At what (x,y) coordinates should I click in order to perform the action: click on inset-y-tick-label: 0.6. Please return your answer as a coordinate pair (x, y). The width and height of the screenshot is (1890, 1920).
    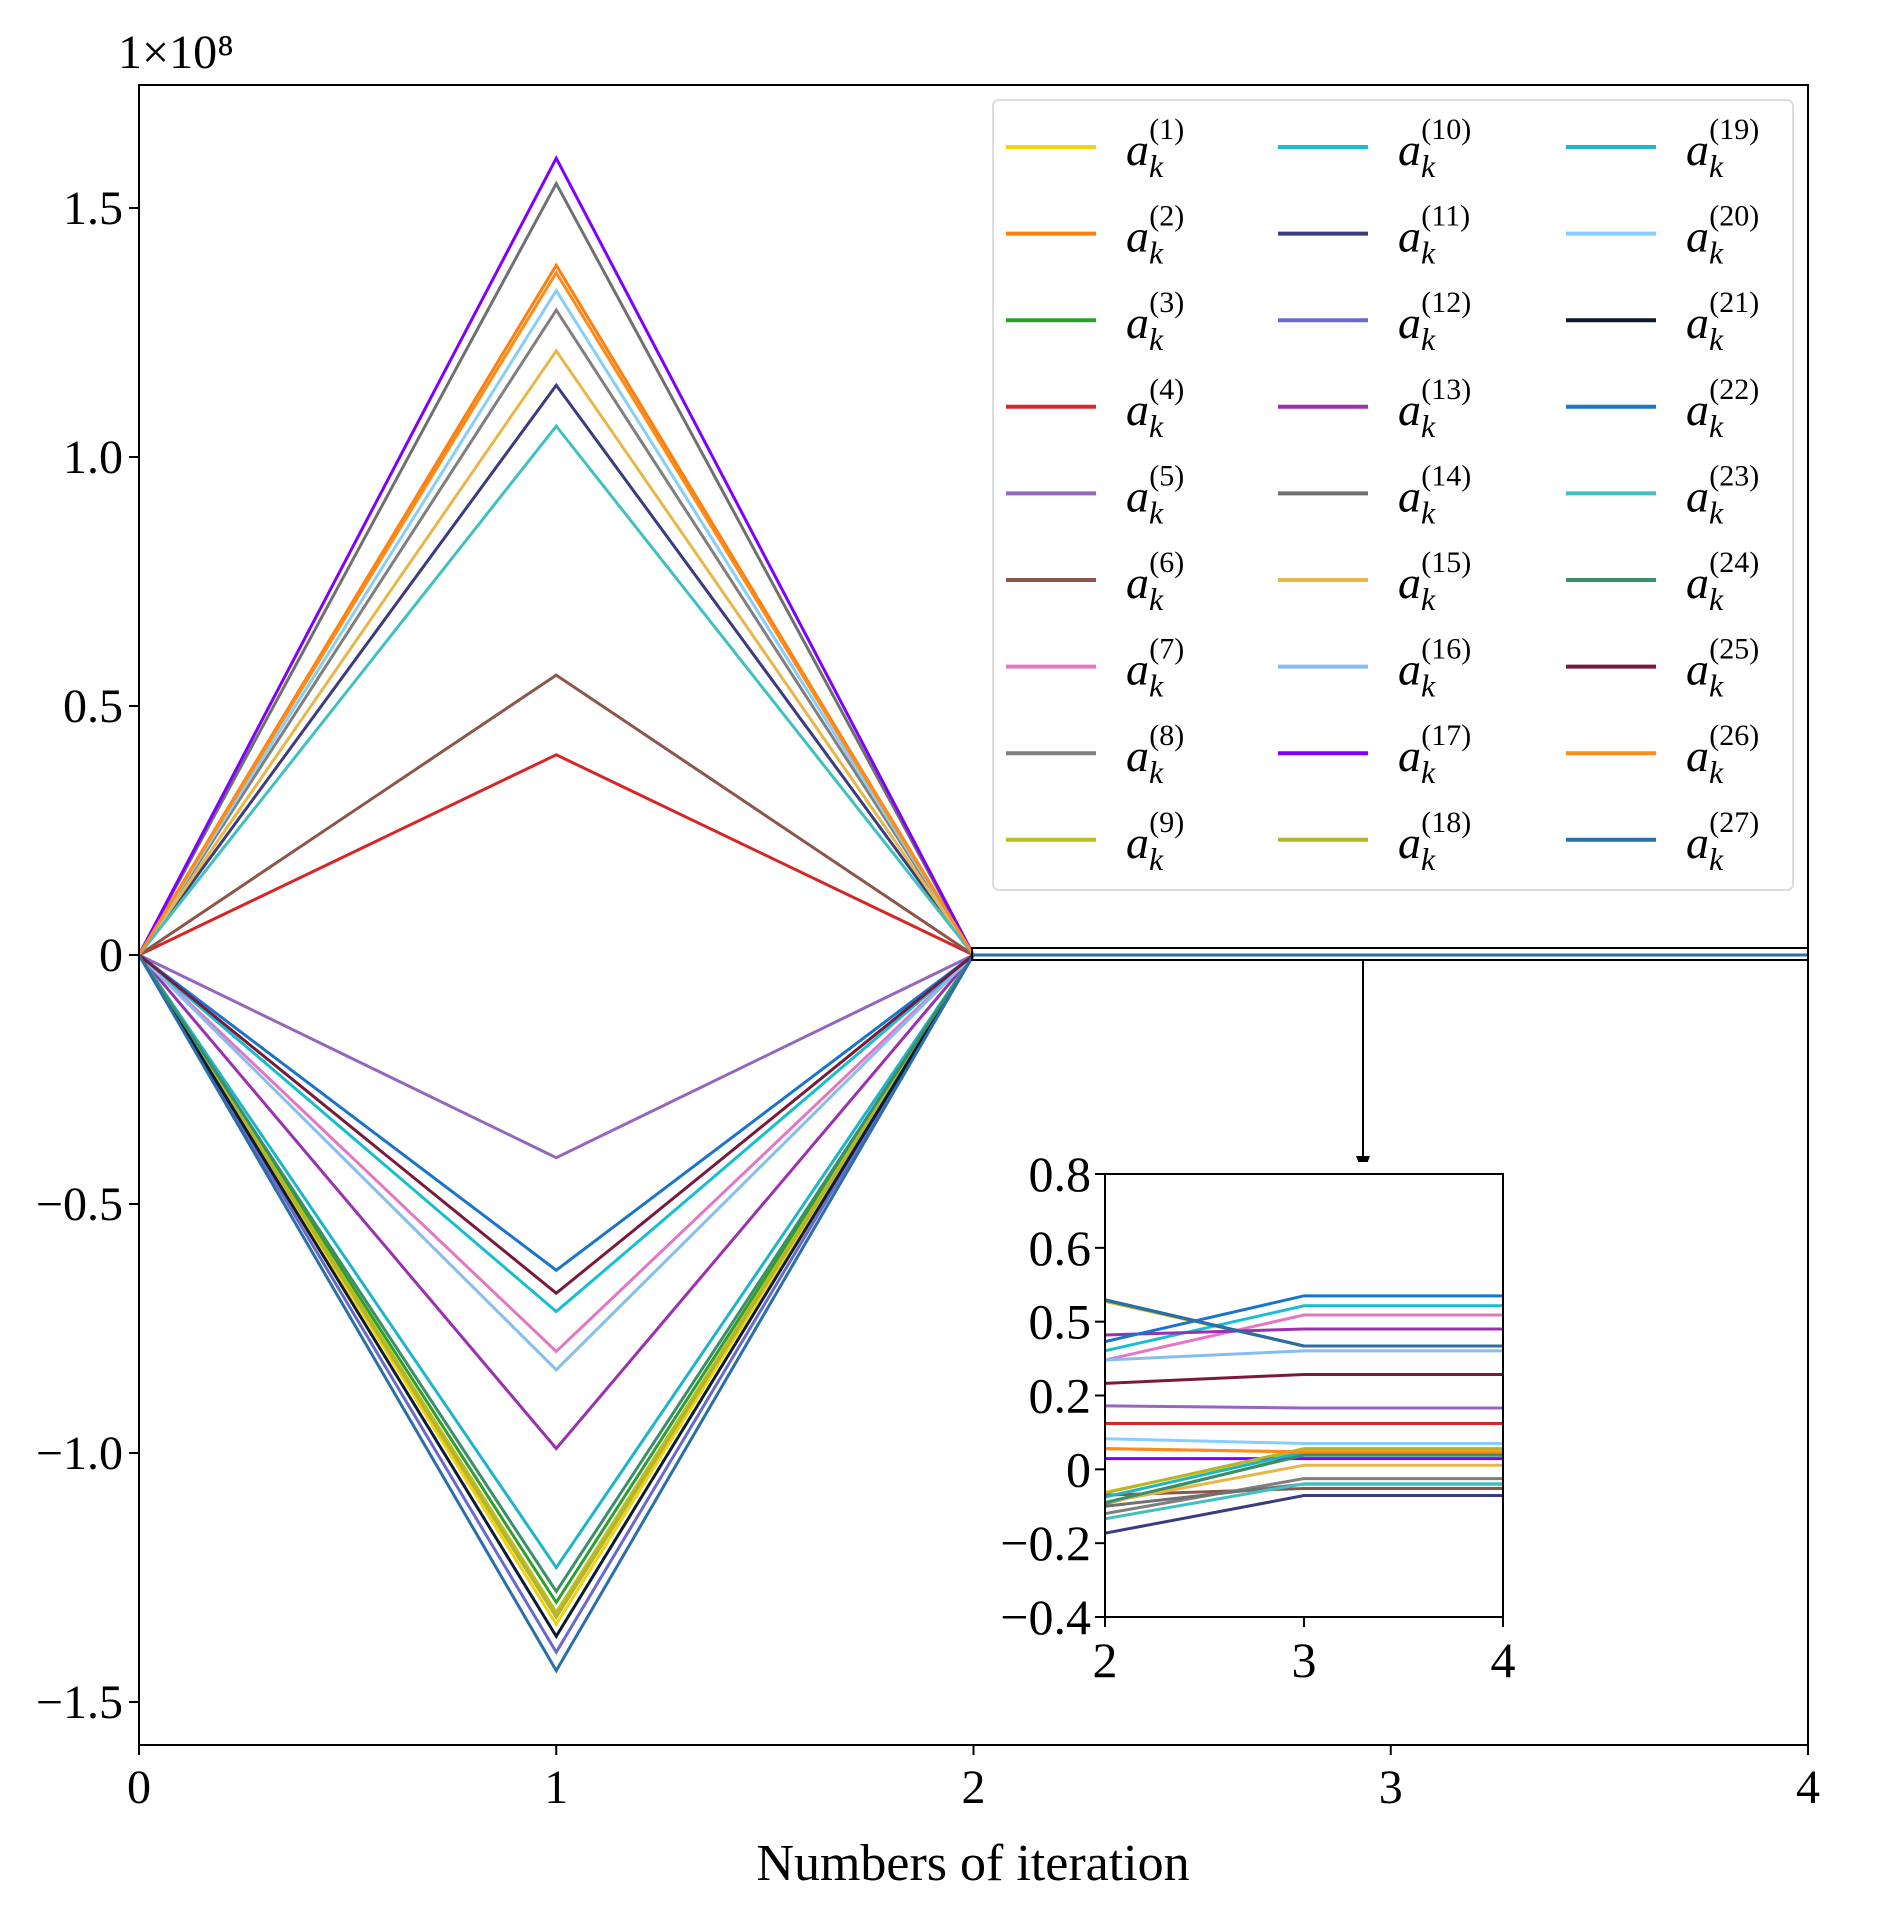
    Looking at the image, I should click on (1060, 1248).